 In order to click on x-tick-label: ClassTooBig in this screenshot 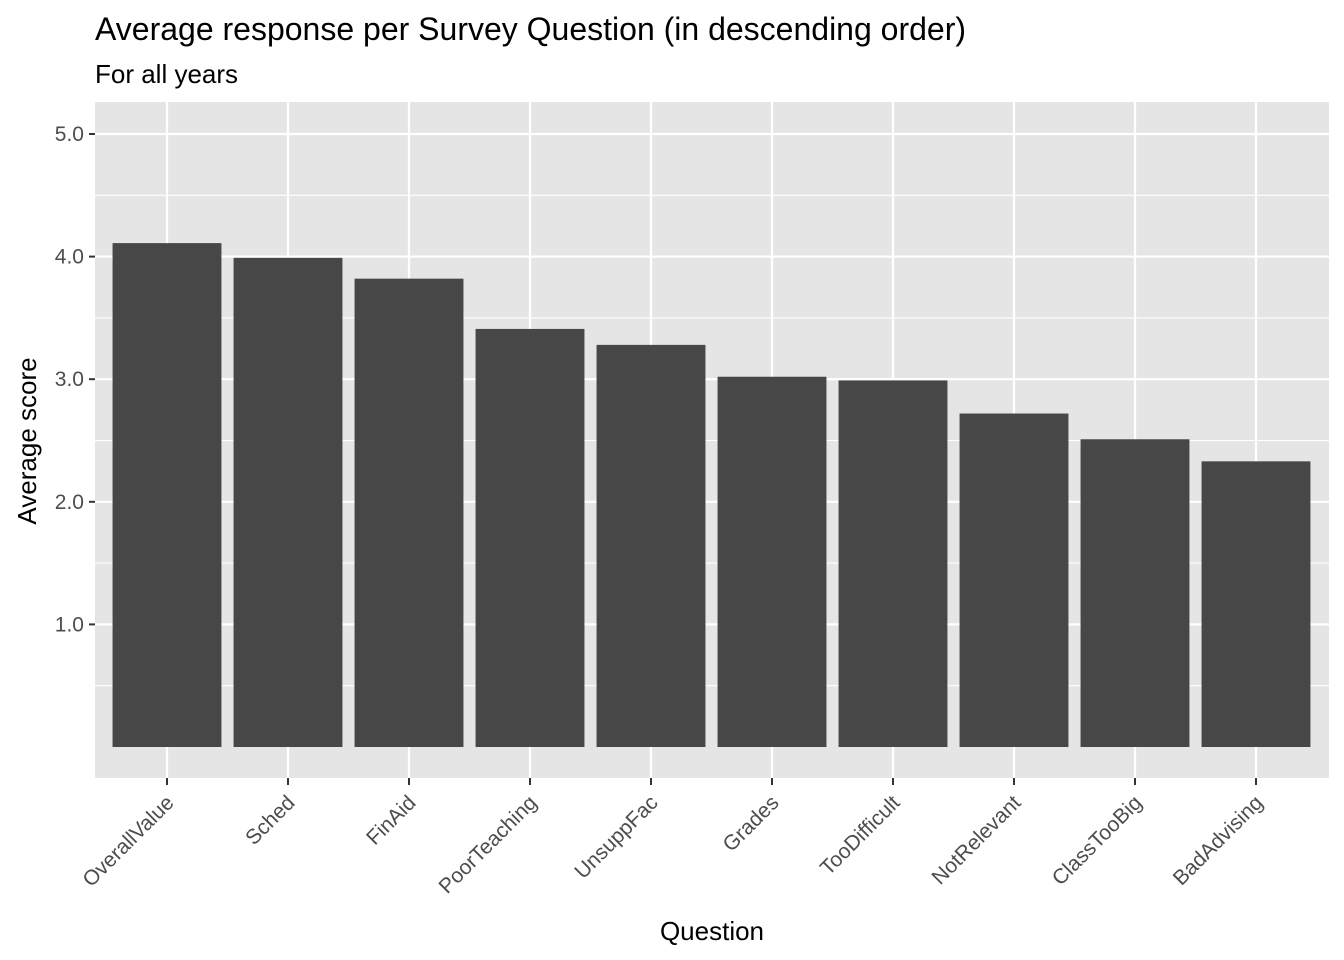, I will do `click(1097, 840)`.